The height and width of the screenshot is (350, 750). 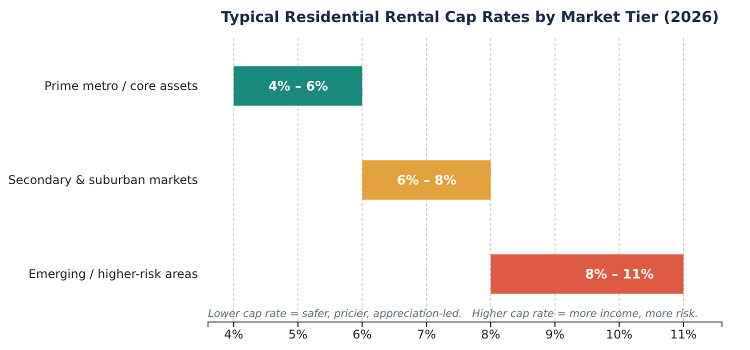 What do you see at coordinates (554, 335) in the screenshot?
I see `x-tick-label: 9%` at bounding box center [554, 335].